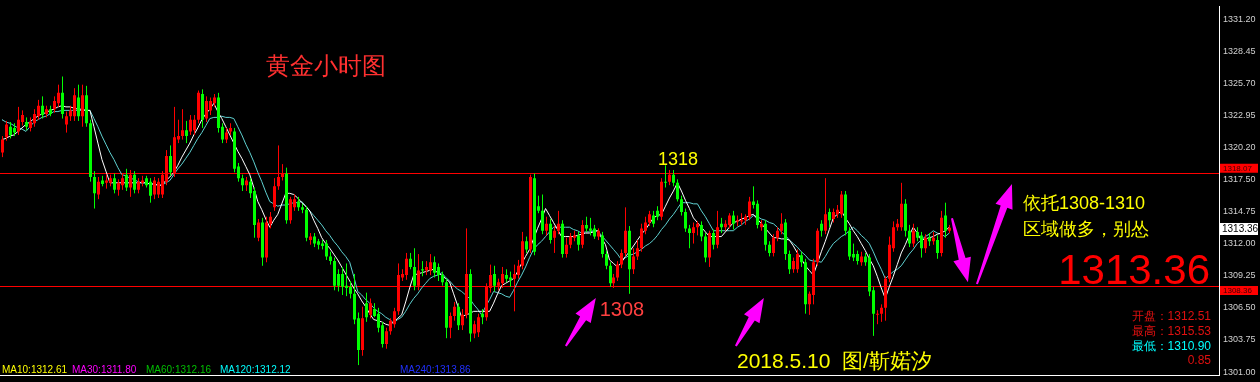  Describe the element at coordinates (834, 360) in the screenshot. I see `annotation: 2018.5.10 图/靳婼汐` at that location.